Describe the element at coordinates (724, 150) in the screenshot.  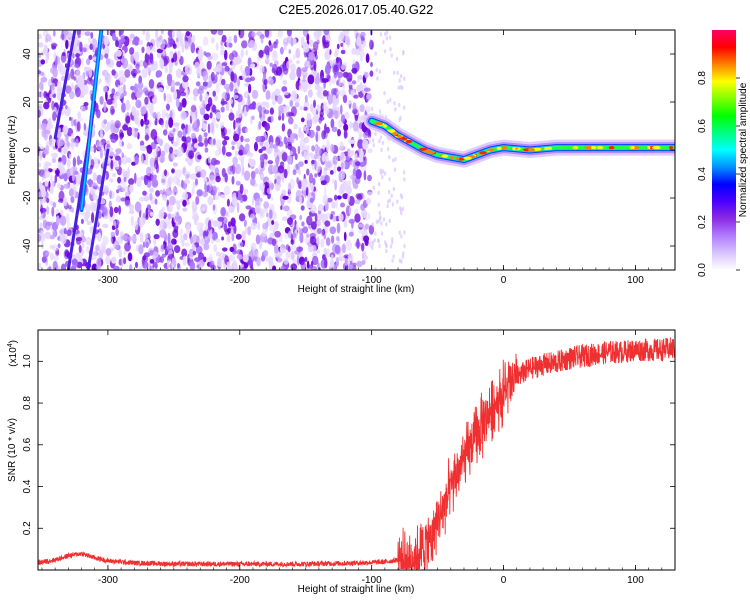
I see `colorbar-gradient` at that location.